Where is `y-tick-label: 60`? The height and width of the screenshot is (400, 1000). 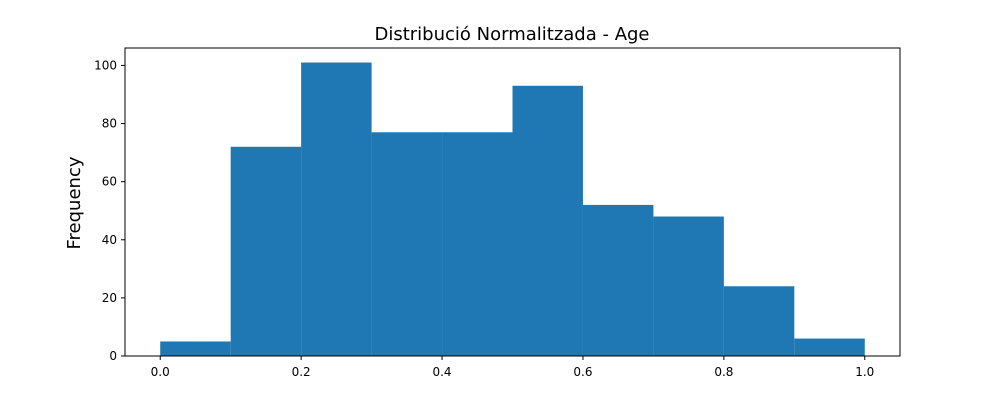 y-tick-label: 60 is located at coordinates (109, 182).